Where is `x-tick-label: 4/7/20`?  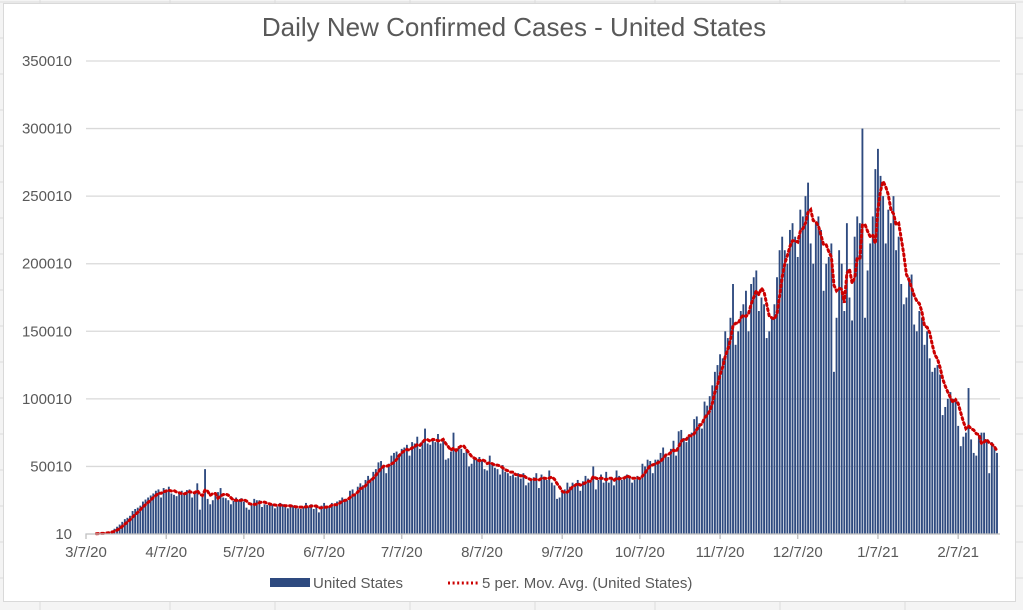
x-tick-label: 4/7/20 is located at coordinates (166, 552).